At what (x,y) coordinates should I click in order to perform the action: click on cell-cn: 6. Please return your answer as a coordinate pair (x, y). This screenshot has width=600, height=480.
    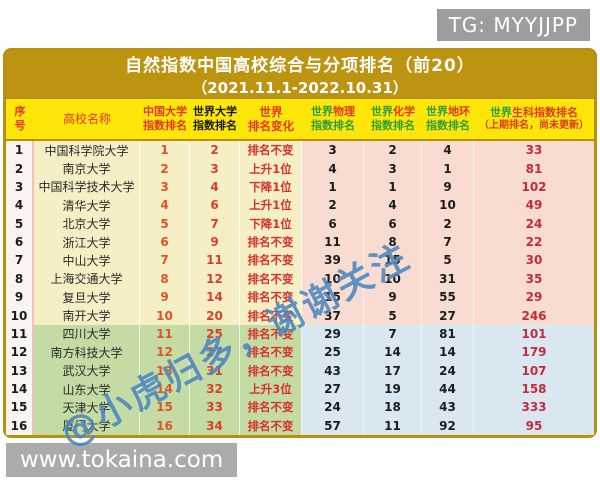
    Looking at the image, I should click on (165, 242).